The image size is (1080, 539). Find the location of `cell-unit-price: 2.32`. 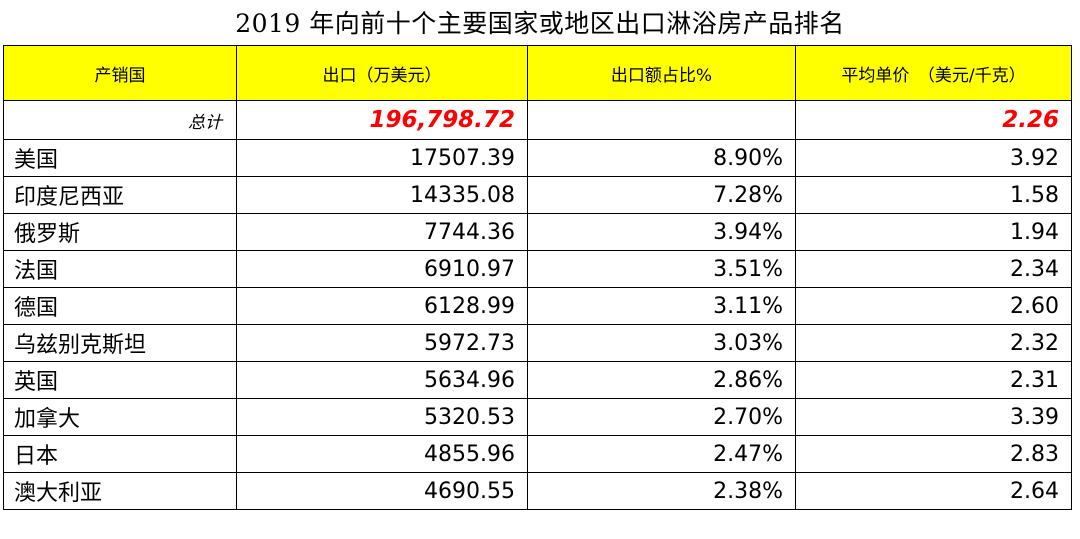

cell-unit-price: 2.32 is located at coordinates (933, 343).